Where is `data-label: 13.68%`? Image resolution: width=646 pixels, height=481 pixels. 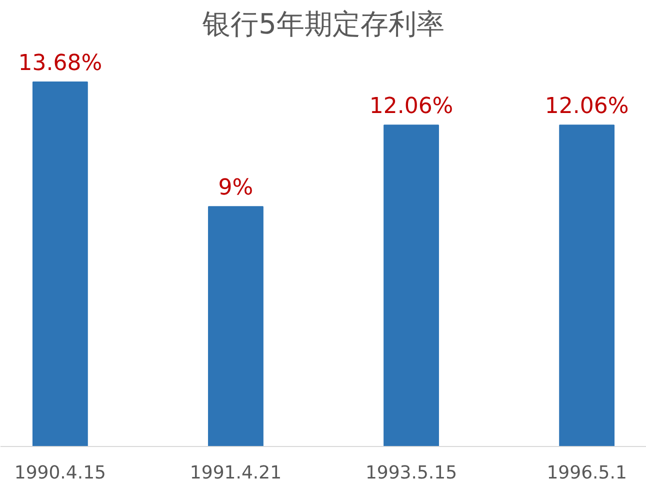
data-label: 13.68% is located at coordinates (60, 63).